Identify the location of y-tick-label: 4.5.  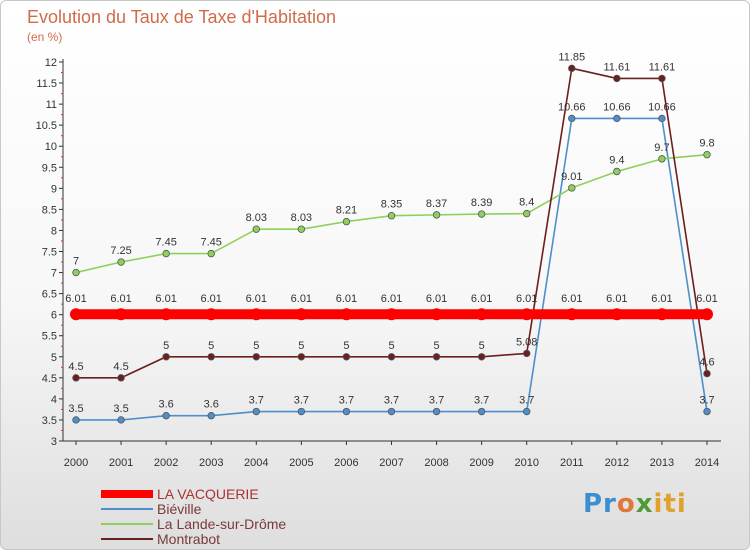
(49, 379).